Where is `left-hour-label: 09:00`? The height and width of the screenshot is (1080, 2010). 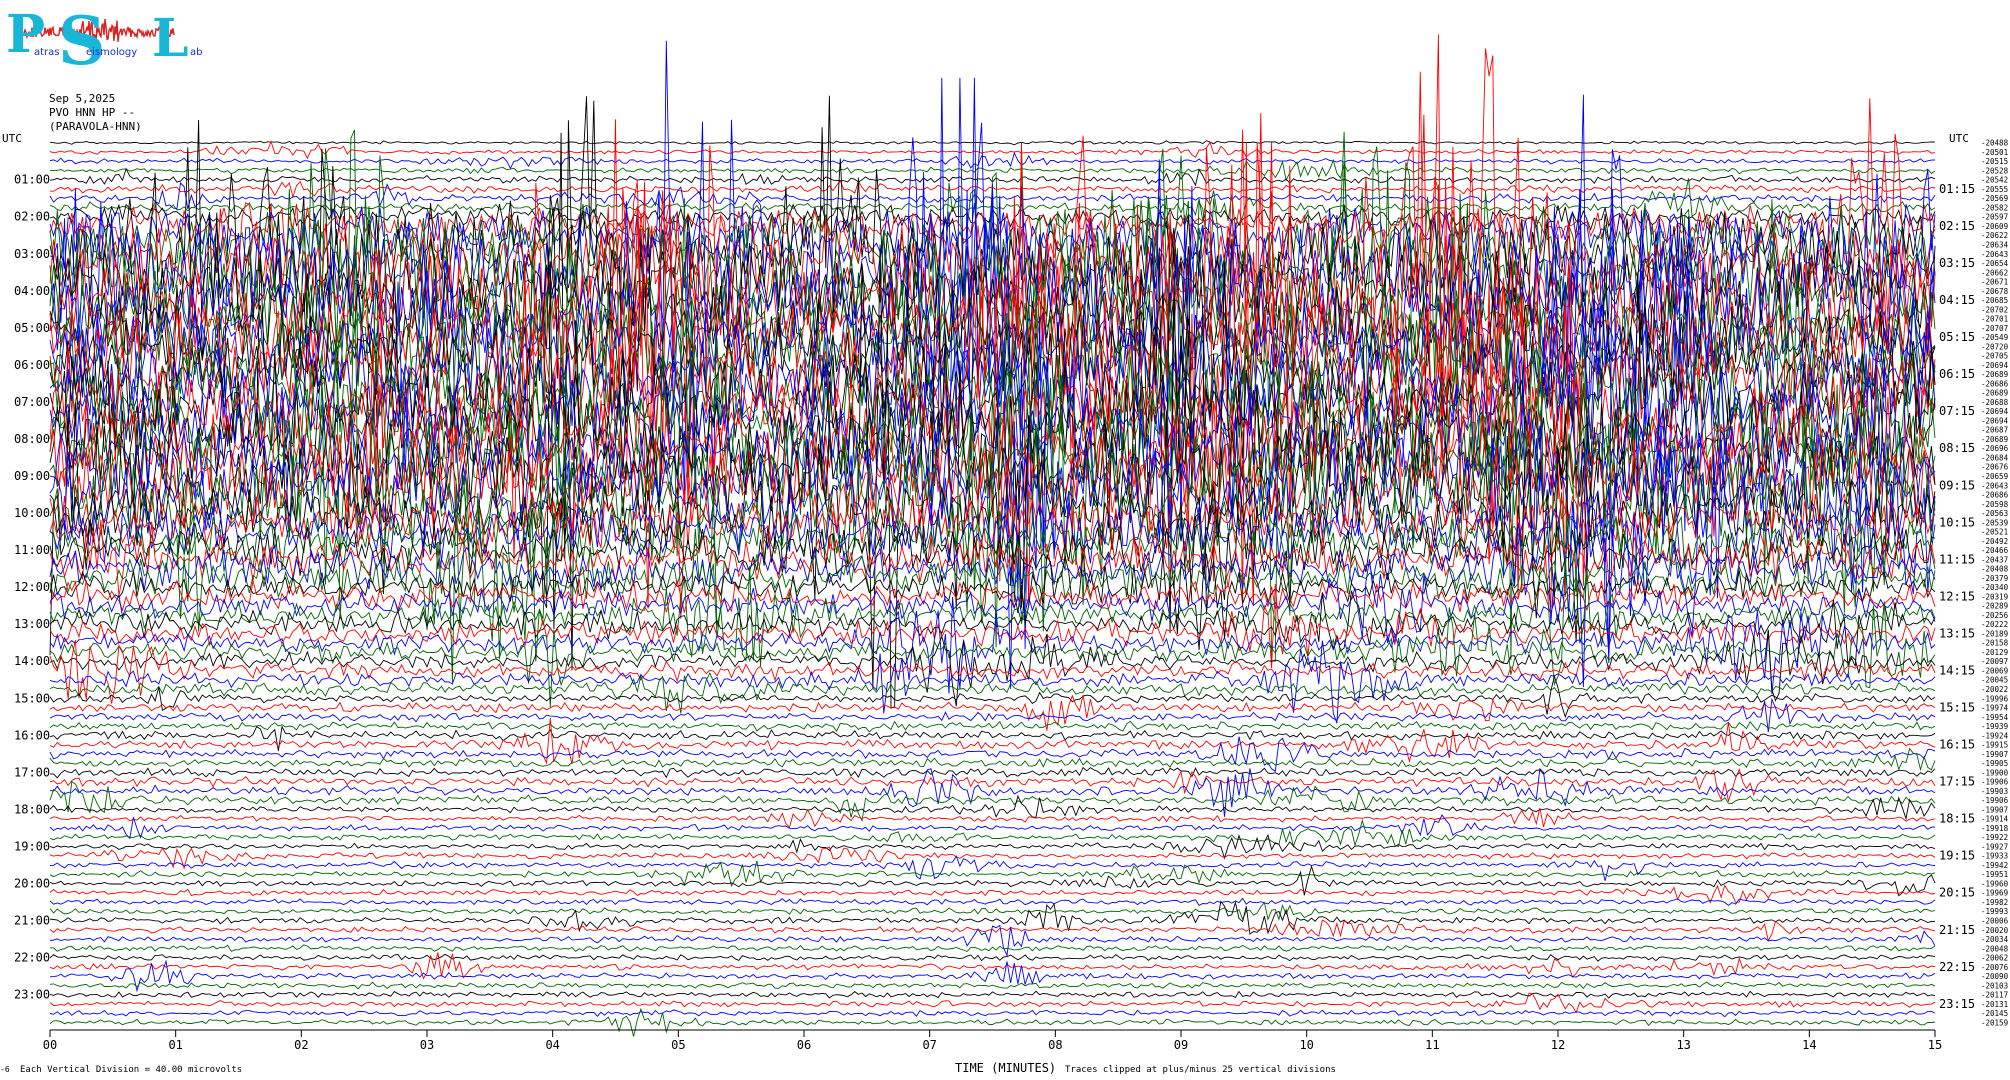 left-hour-label: 09:00 is located at coordinates (32, 476).